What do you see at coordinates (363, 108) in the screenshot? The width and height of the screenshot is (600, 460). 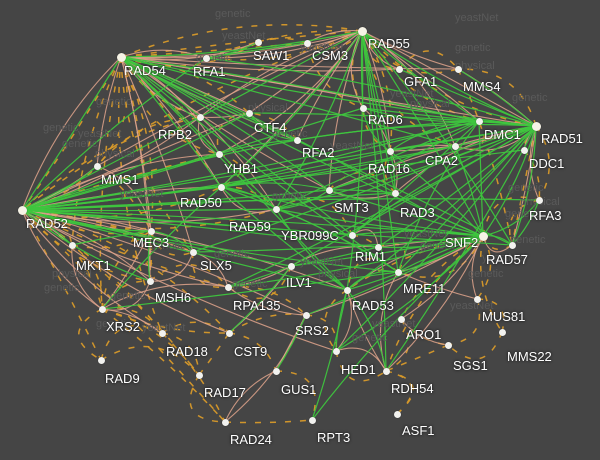 I see `graph-node-rad6` at bounding box center [363, 108].